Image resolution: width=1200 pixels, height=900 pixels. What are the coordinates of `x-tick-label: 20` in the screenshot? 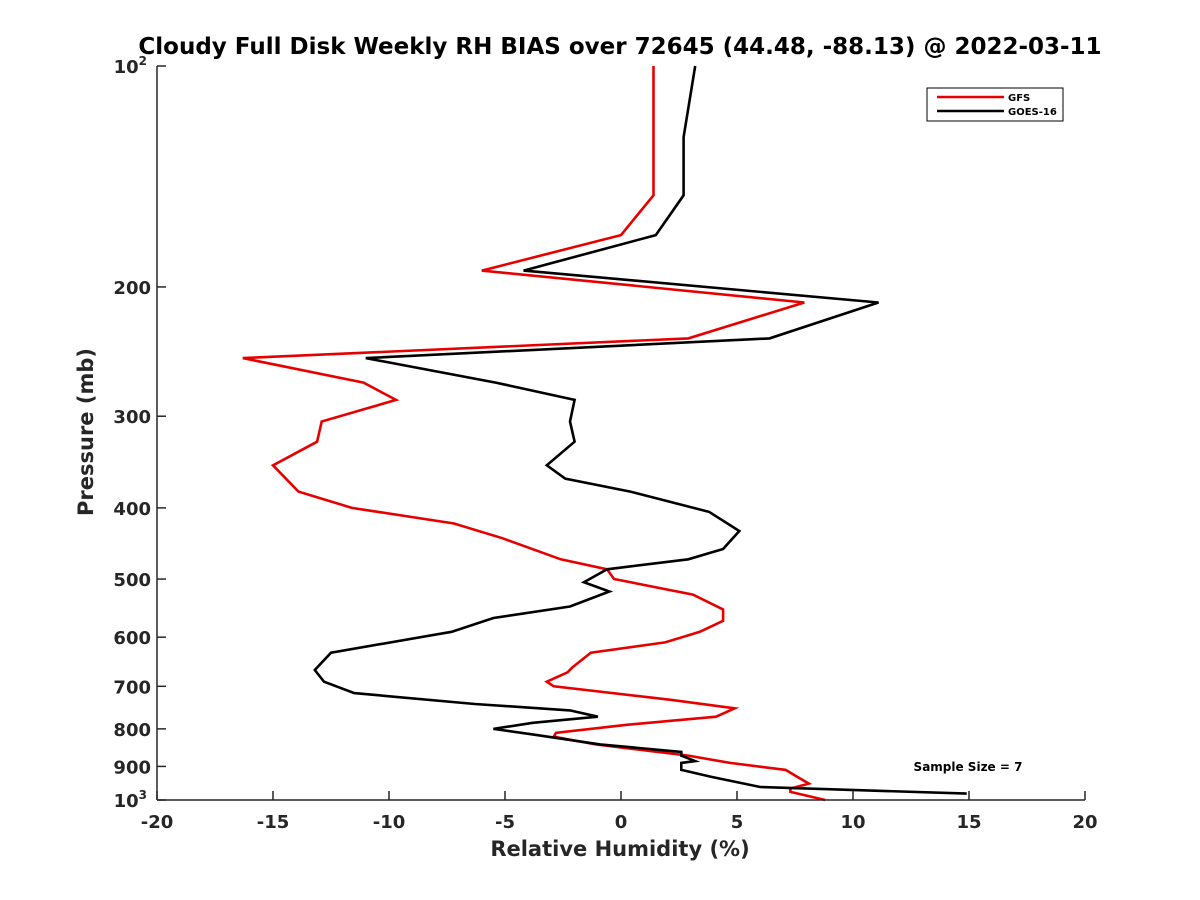 It's located at (1084, 822).